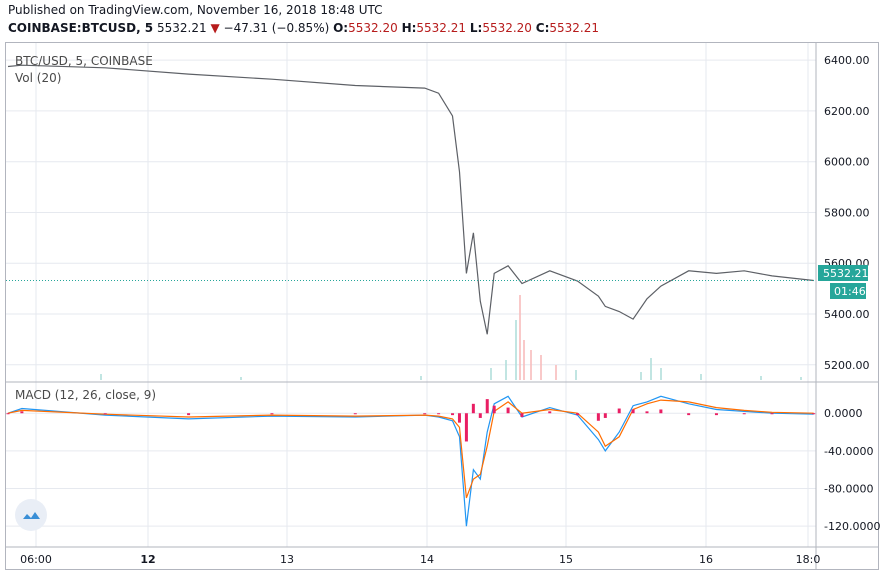 The image size is (886, 578). What do you see at coordinates (451, 337) in the screenshot?
I see `volume-bars` at bounding box center [451, 337].